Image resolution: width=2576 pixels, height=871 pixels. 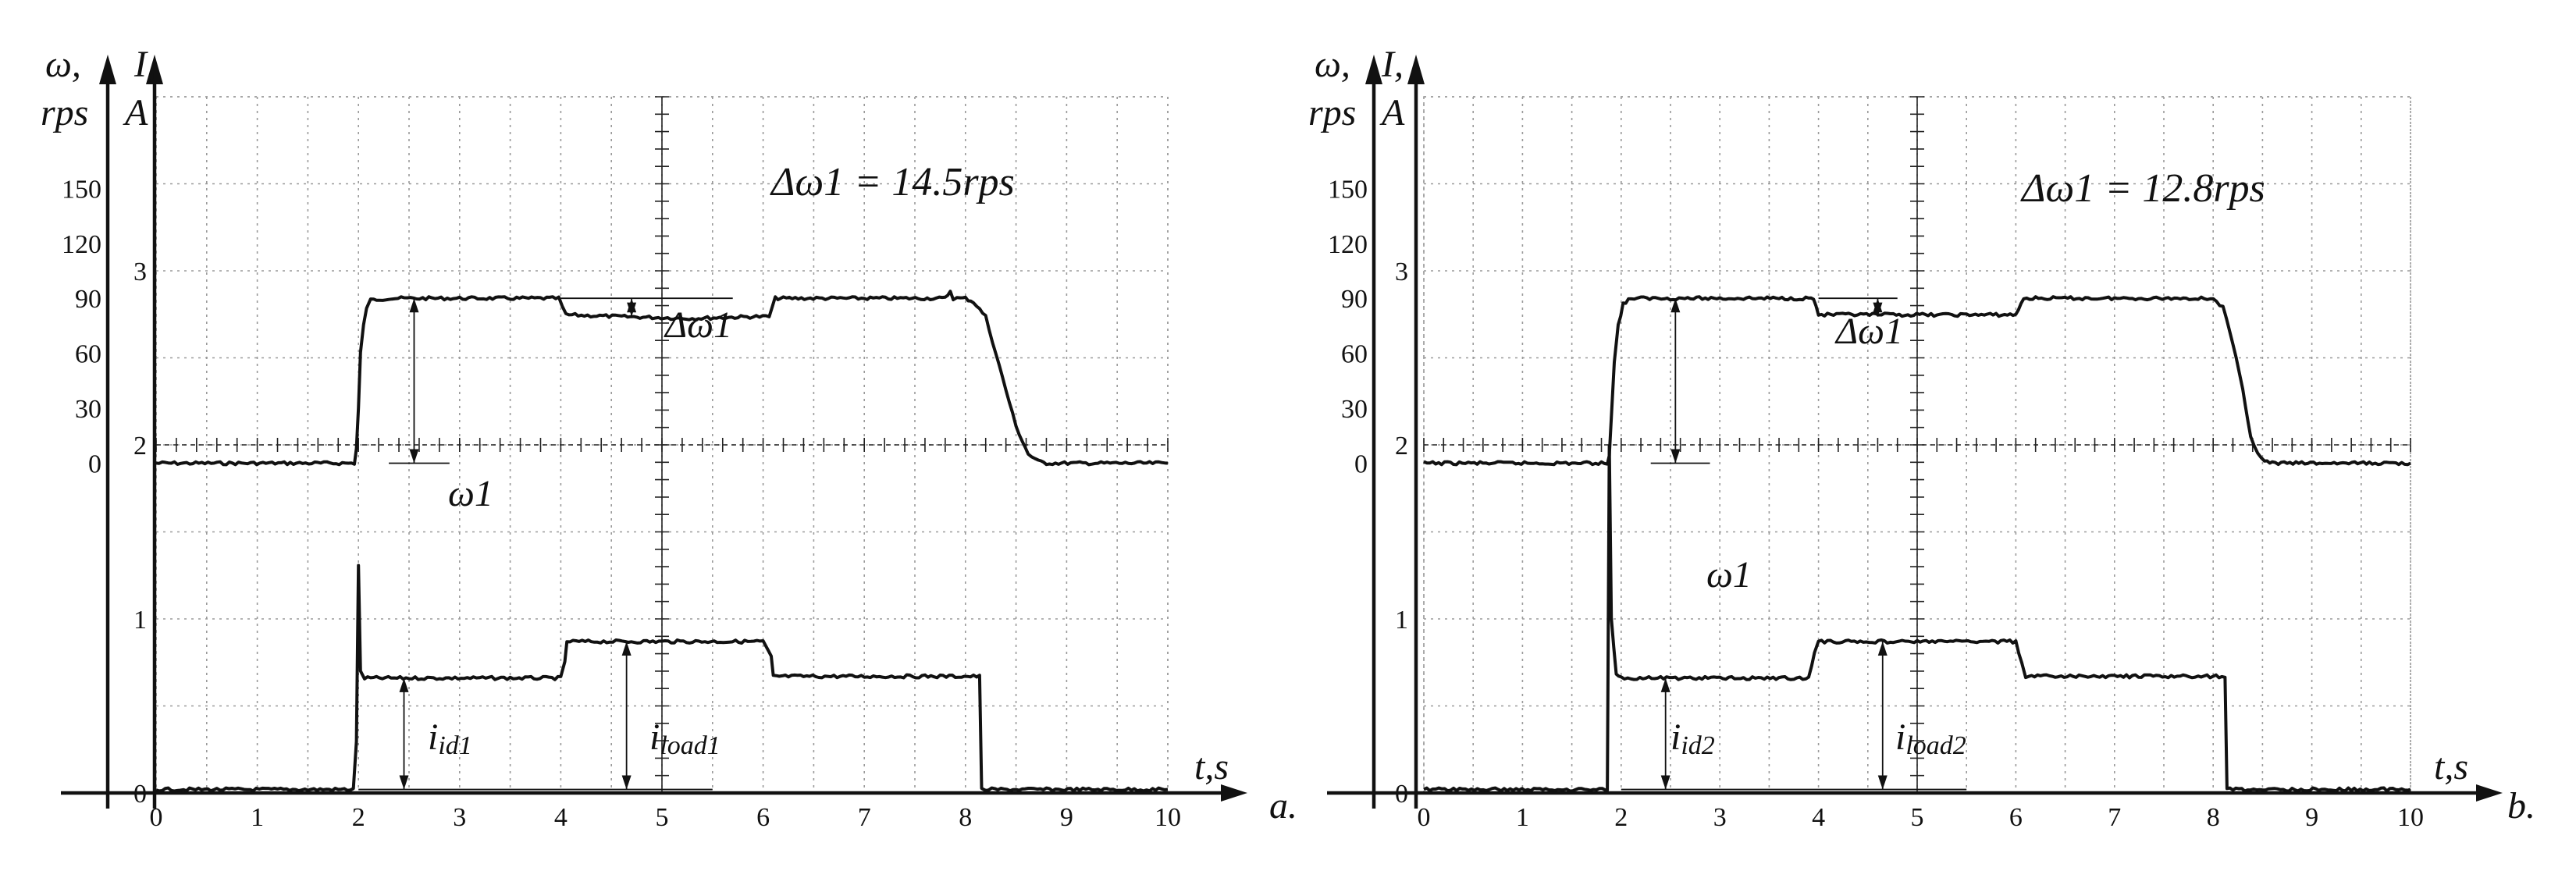 What do you see at coordinates (698, 325) in the screenshot?
I see `annotation-delta-marker: Δω1` at bounding box center [698, 325].